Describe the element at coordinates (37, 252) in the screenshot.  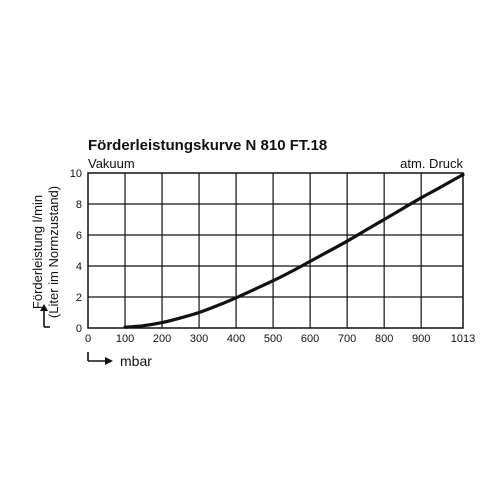
I see `y-axis-label: Förderleistung l/min` at that location.